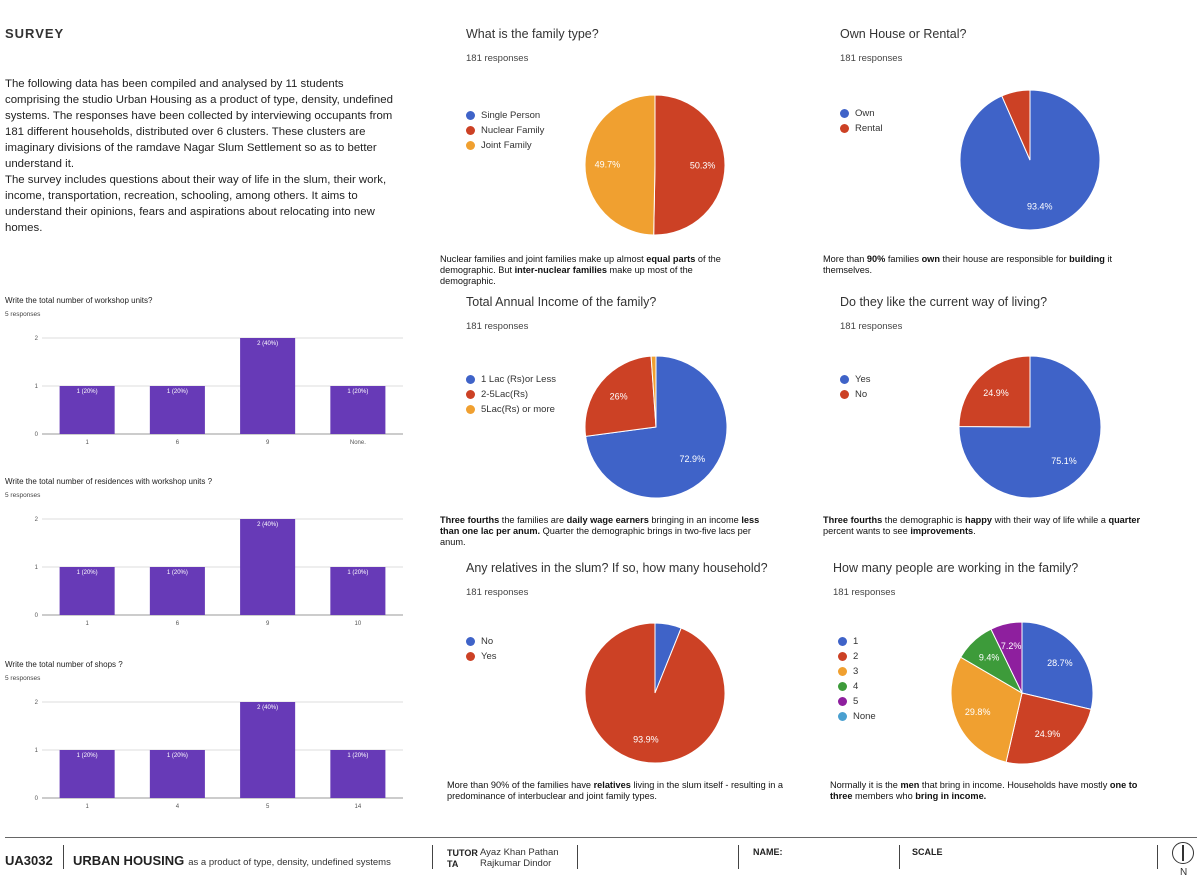  I want to click on legend-label: 1 Lac (Rs)or Less, so click(518, 379).